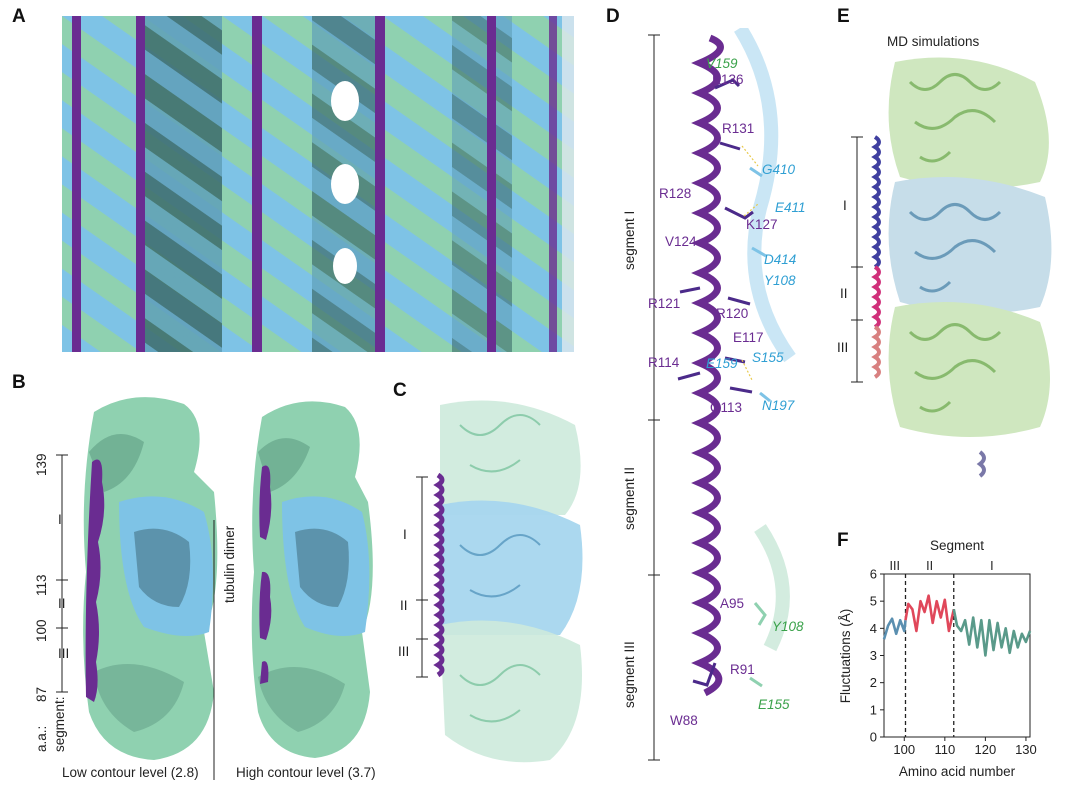 This screenshot has width=1072, height=800. What do you see at coordinates (986, 749) in the screenshot?
I see `x-tick-label: 120` at bounding box center [986, 749].